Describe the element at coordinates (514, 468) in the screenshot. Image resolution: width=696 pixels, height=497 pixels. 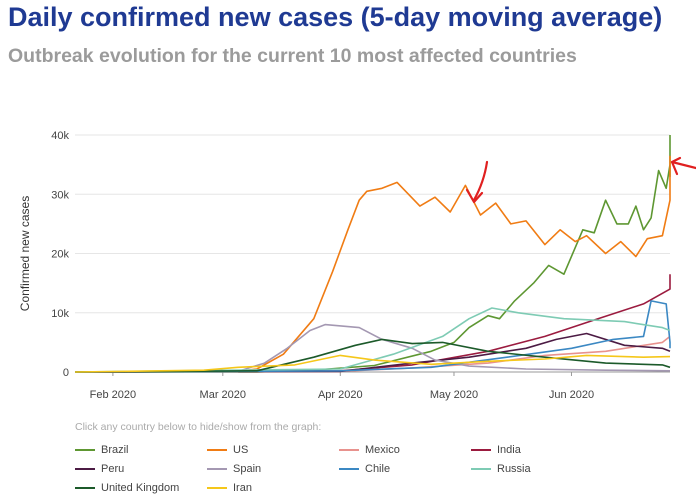
I see `legend-label: Russia` at that location.